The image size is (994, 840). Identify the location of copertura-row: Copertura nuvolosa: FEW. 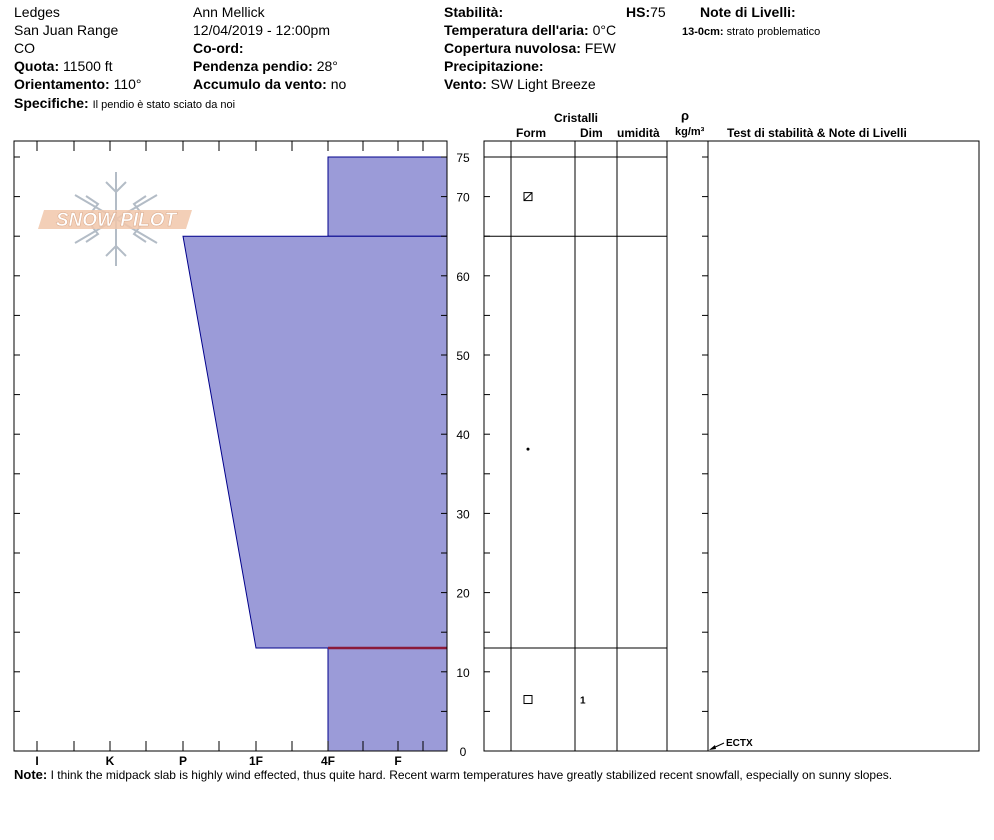
(530, 48).